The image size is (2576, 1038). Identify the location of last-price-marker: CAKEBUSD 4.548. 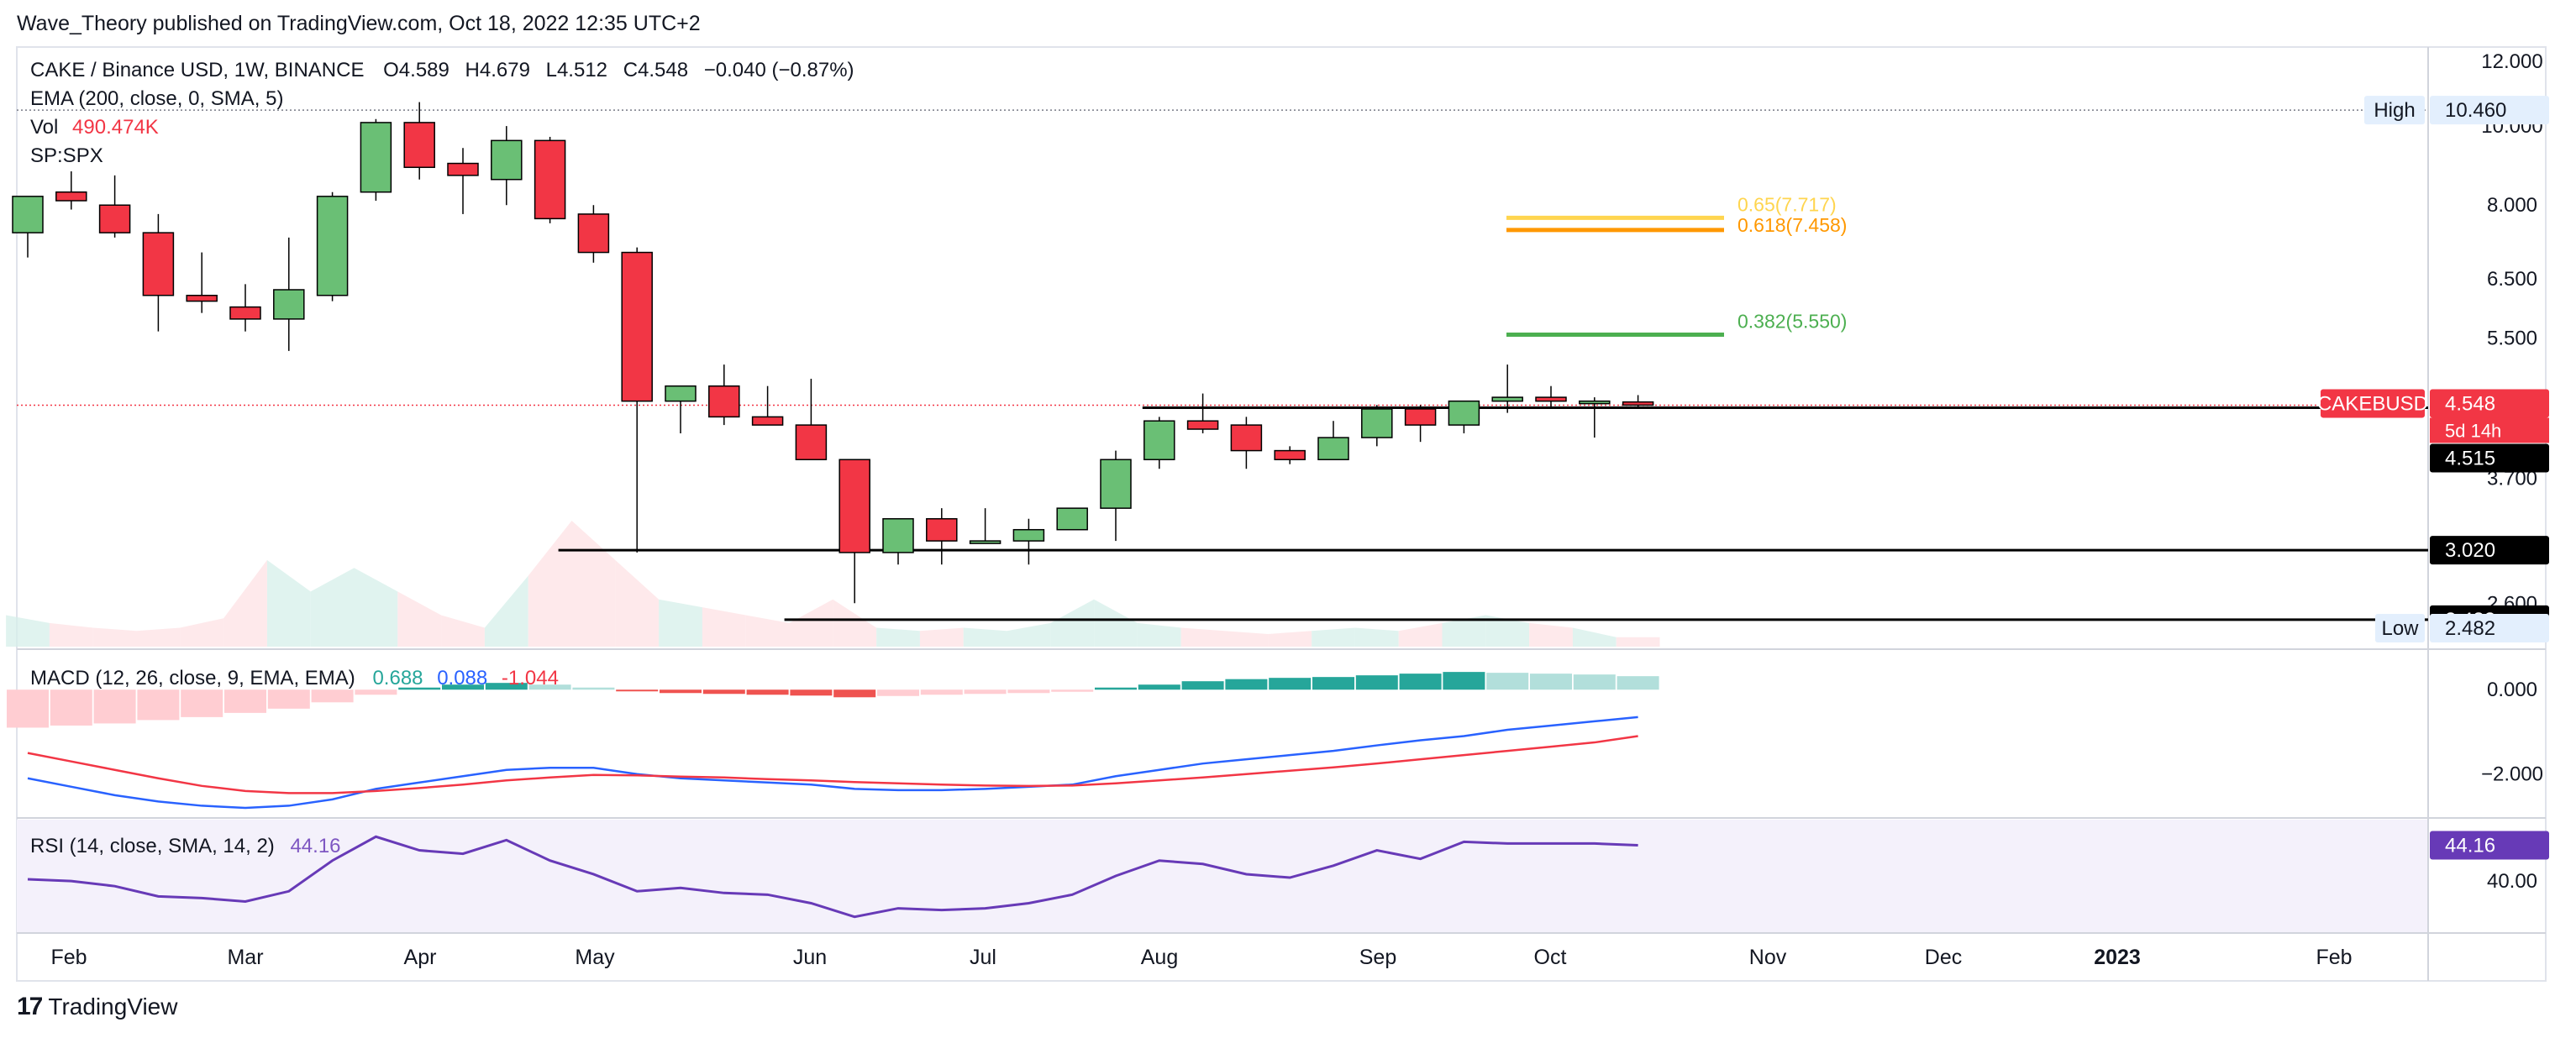
(2433, 403).